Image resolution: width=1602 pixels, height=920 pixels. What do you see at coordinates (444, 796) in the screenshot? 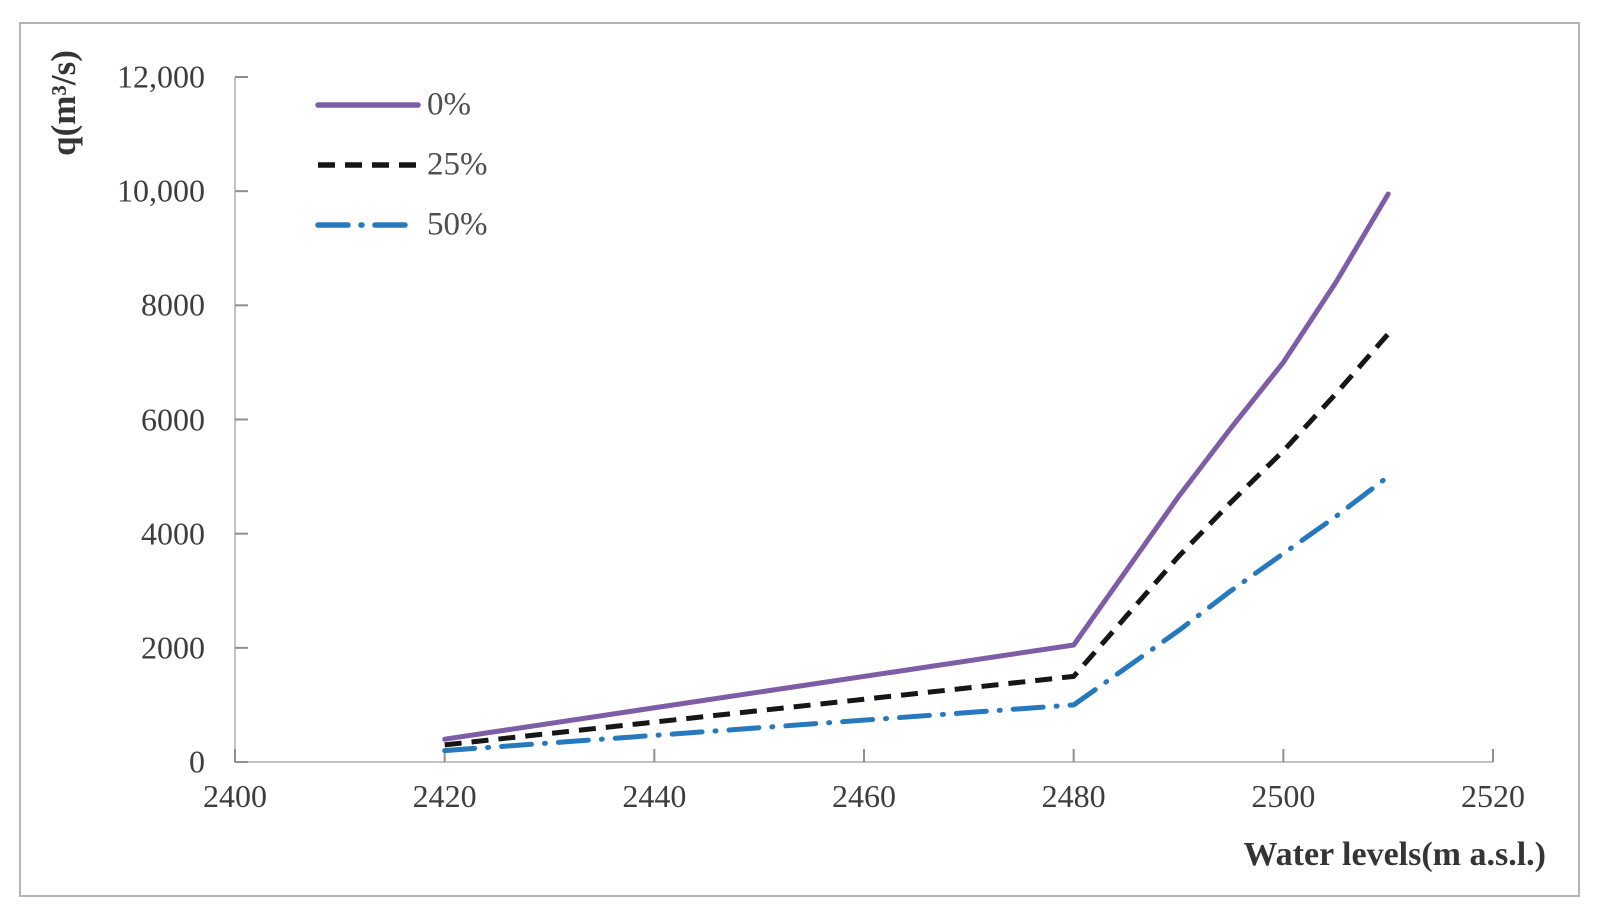
I see `x-tick-label: 2420` at bounding box center [444, 796].